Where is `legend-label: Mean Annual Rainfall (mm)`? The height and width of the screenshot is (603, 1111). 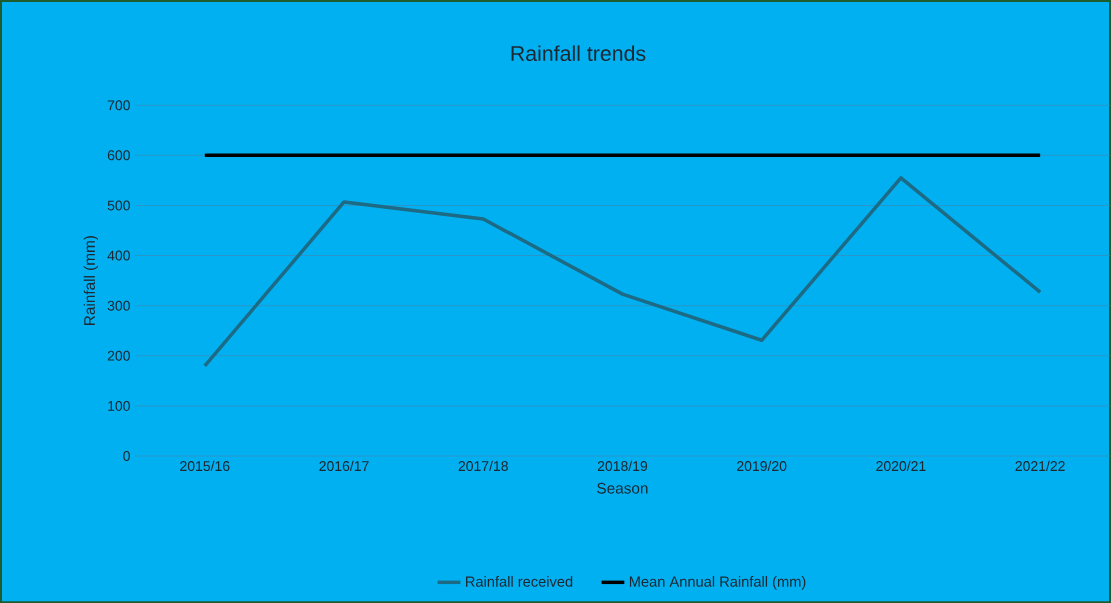
legend-label: Mean Annual Rainfall (mm) is located at coordinates (717, 582).